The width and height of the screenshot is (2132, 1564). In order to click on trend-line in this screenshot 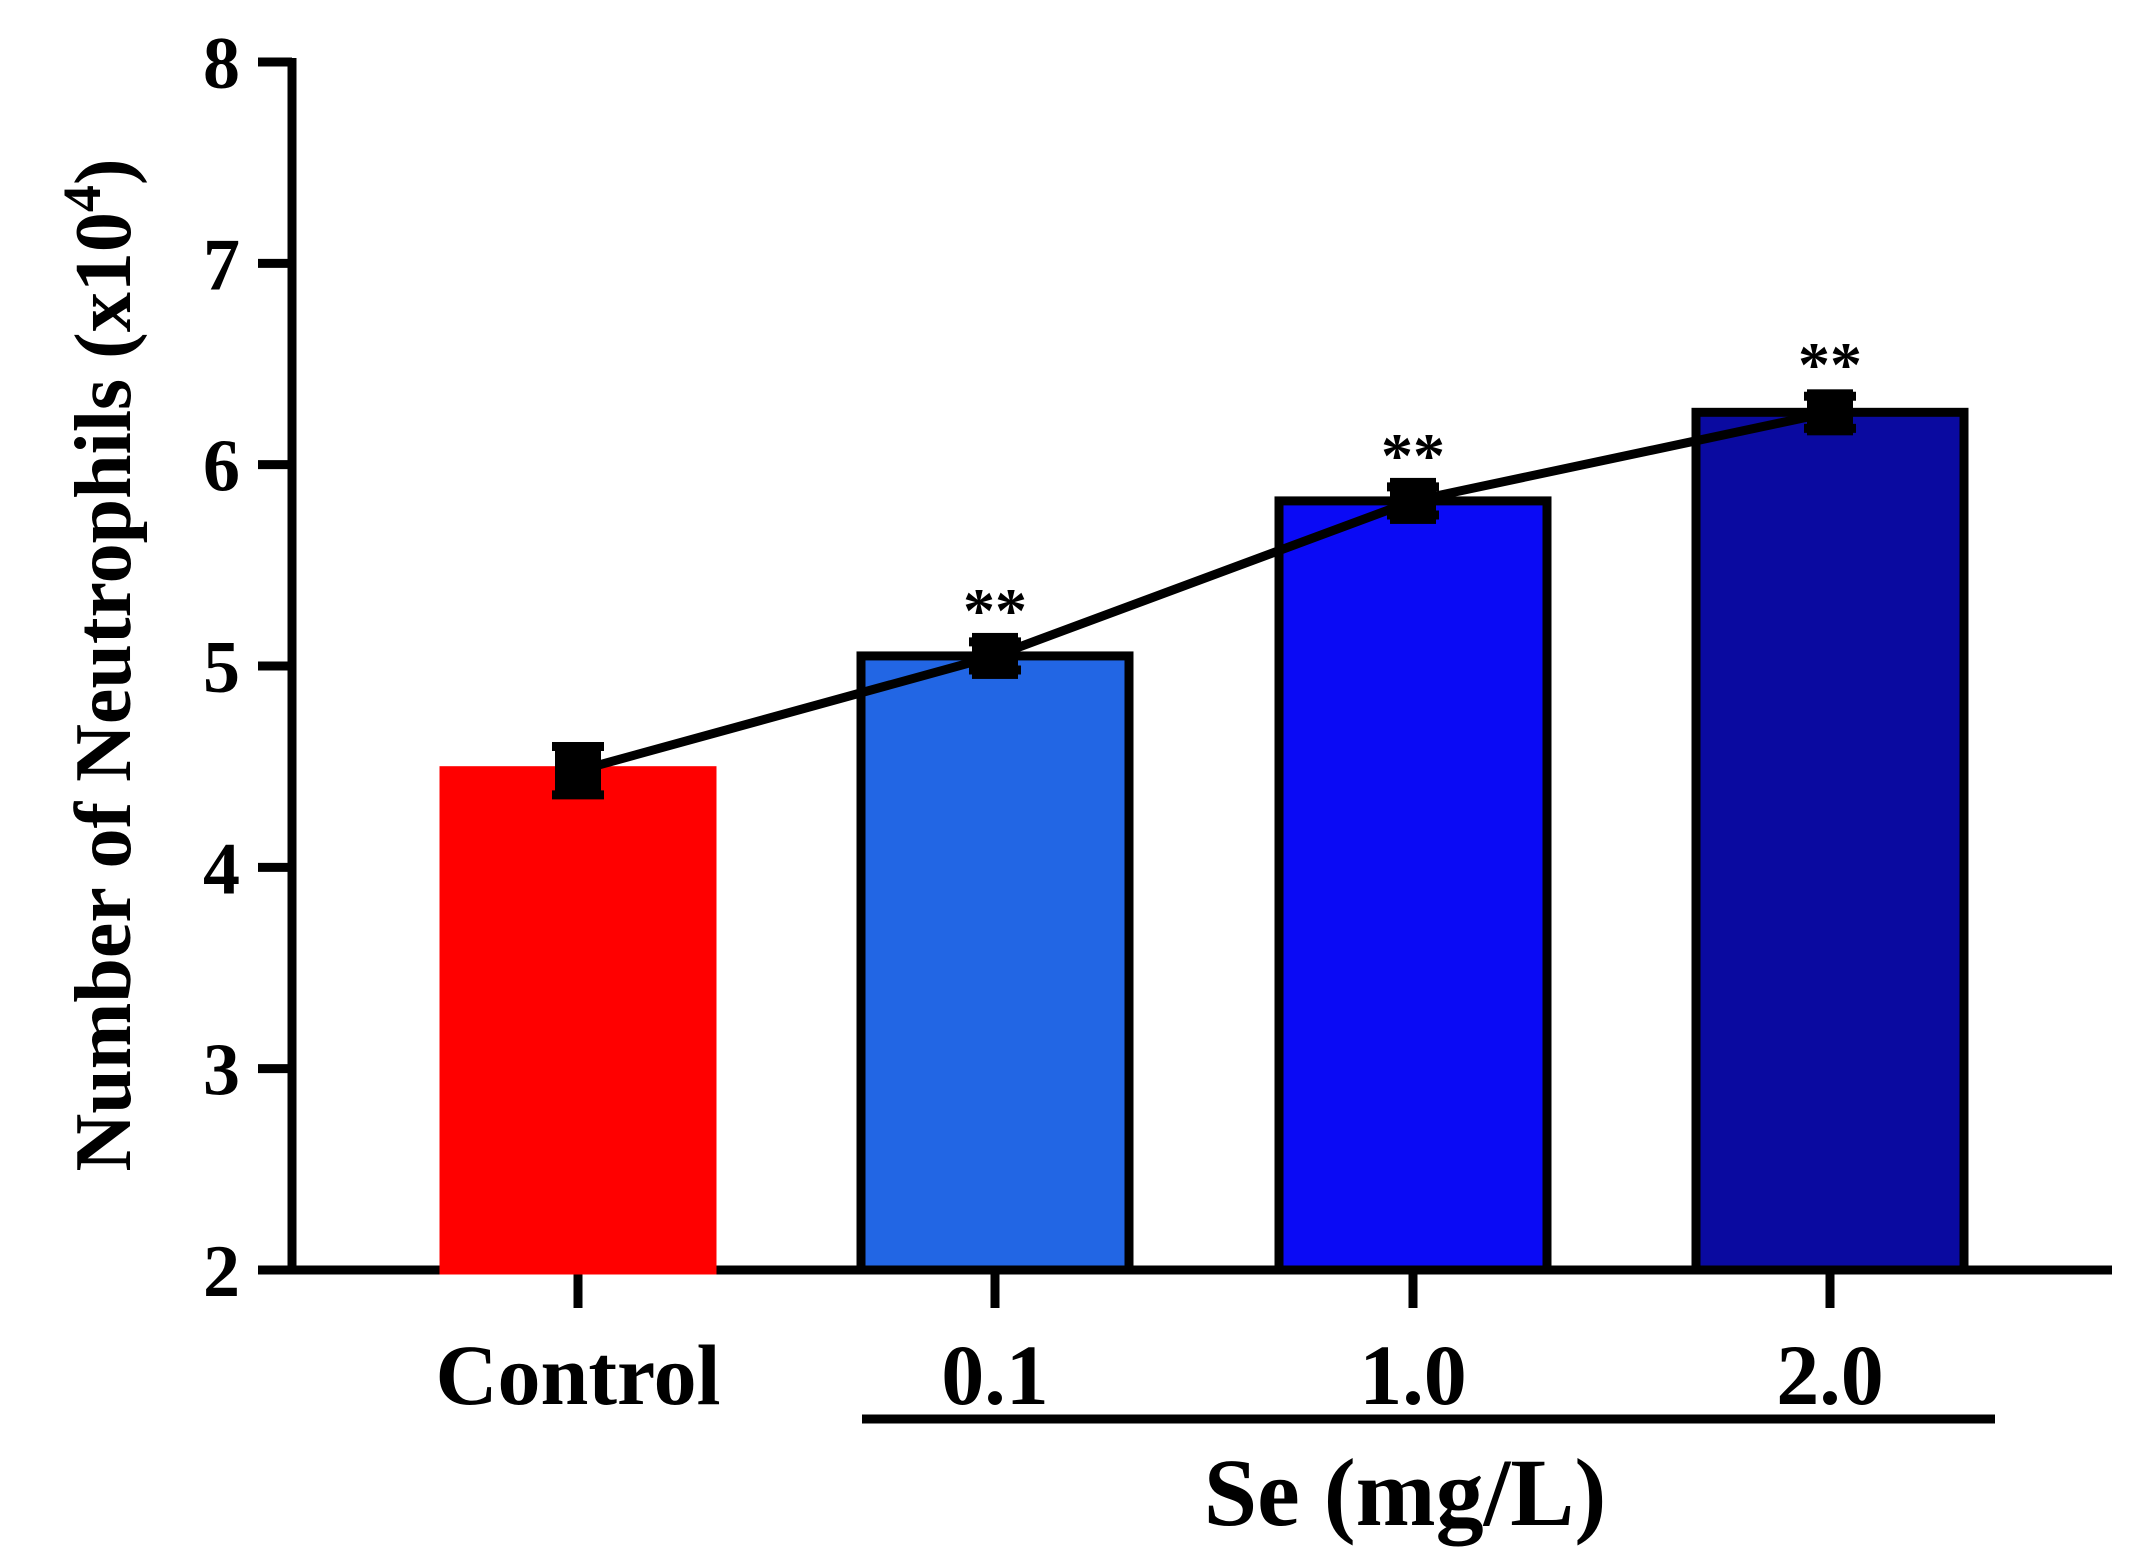, I will do `click(1203, 591)`.